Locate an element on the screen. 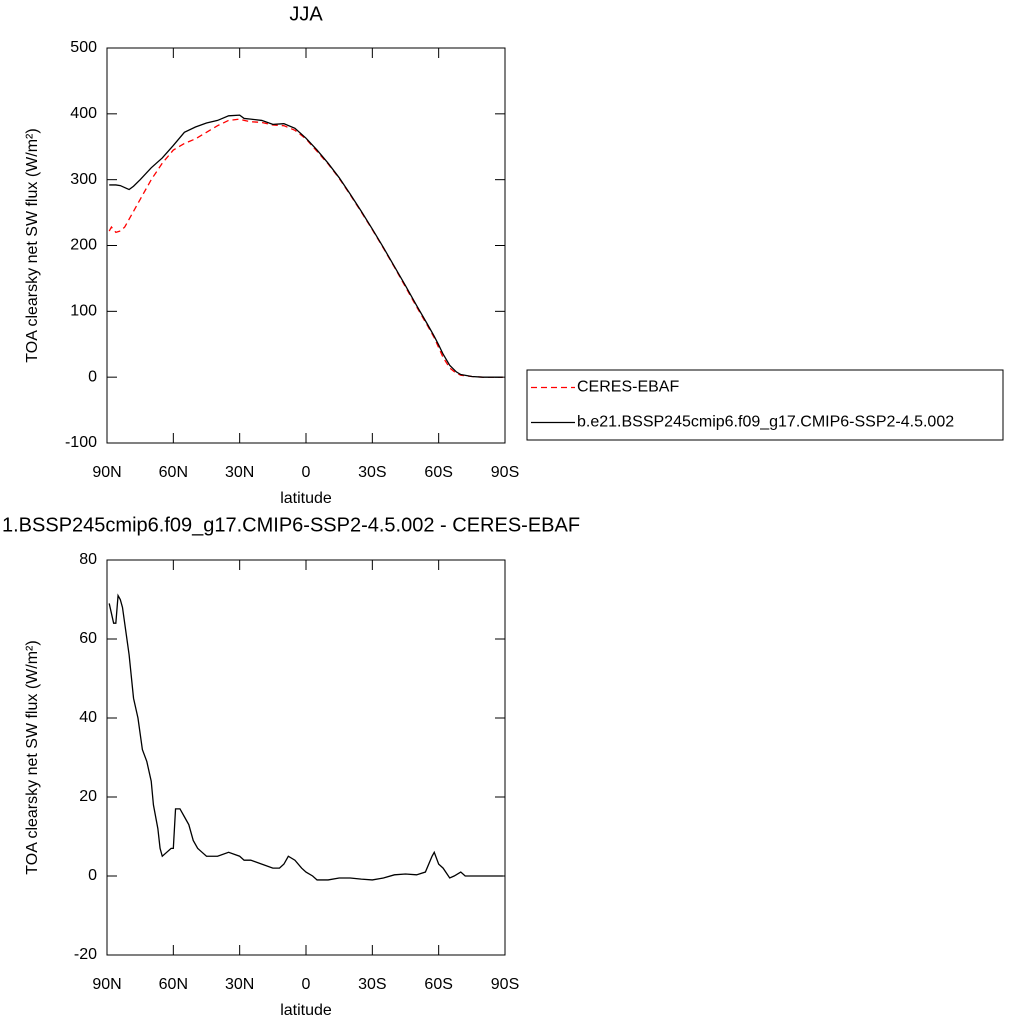 The height and width of the screenshot is (1024, 1024). y-tick-label: 200 is located at coordinates (83, 245).